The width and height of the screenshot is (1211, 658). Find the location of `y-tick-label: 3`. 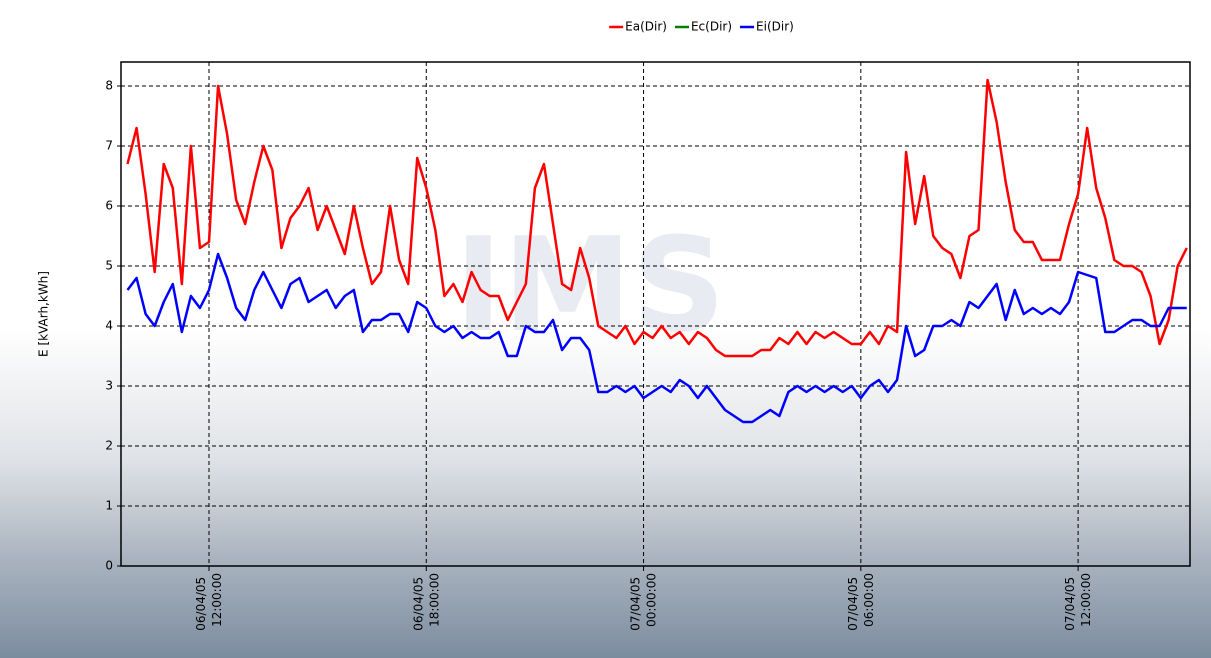

y-tick-label: 3 is located at coordinates (109, 386).